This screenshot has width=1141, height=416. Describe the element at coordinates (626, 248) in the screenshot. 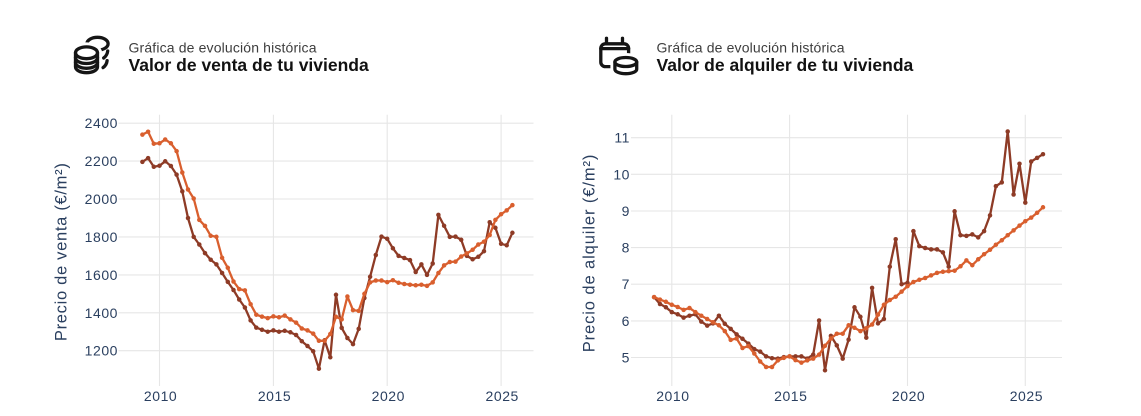

I see `svg-text: 8` at that location.